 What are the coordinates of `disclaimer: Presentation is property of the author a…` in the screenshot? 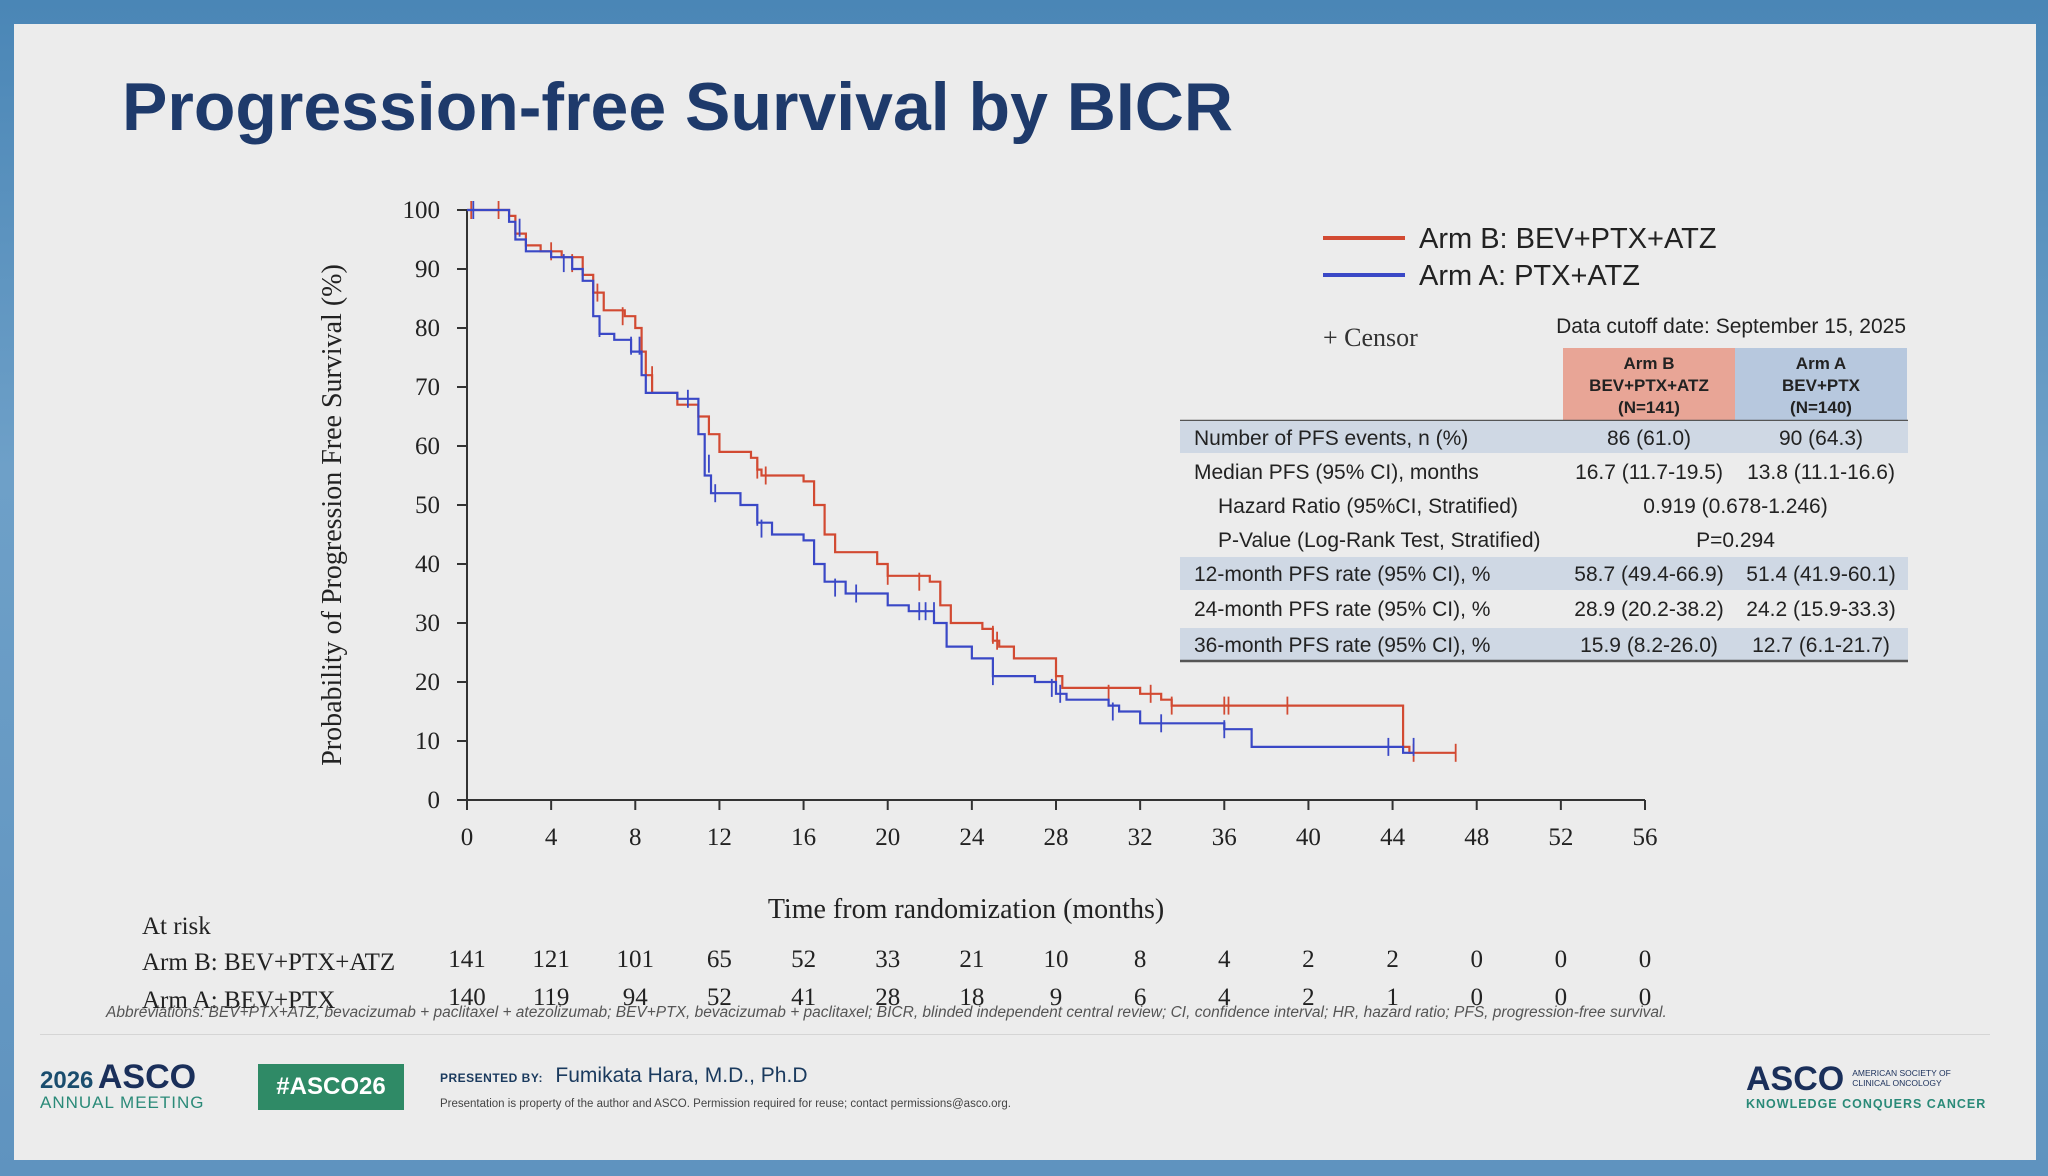 It's located at (725, 1104).